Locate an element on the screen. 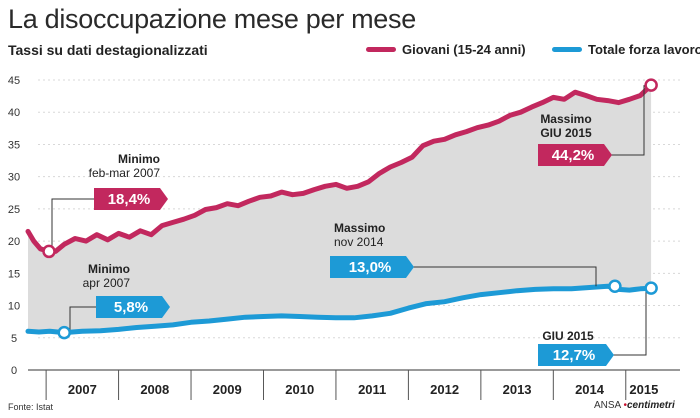 The width and height of the screenshot is (700, 418). y-tick-label: 20 is located at coordinates (14, 242).